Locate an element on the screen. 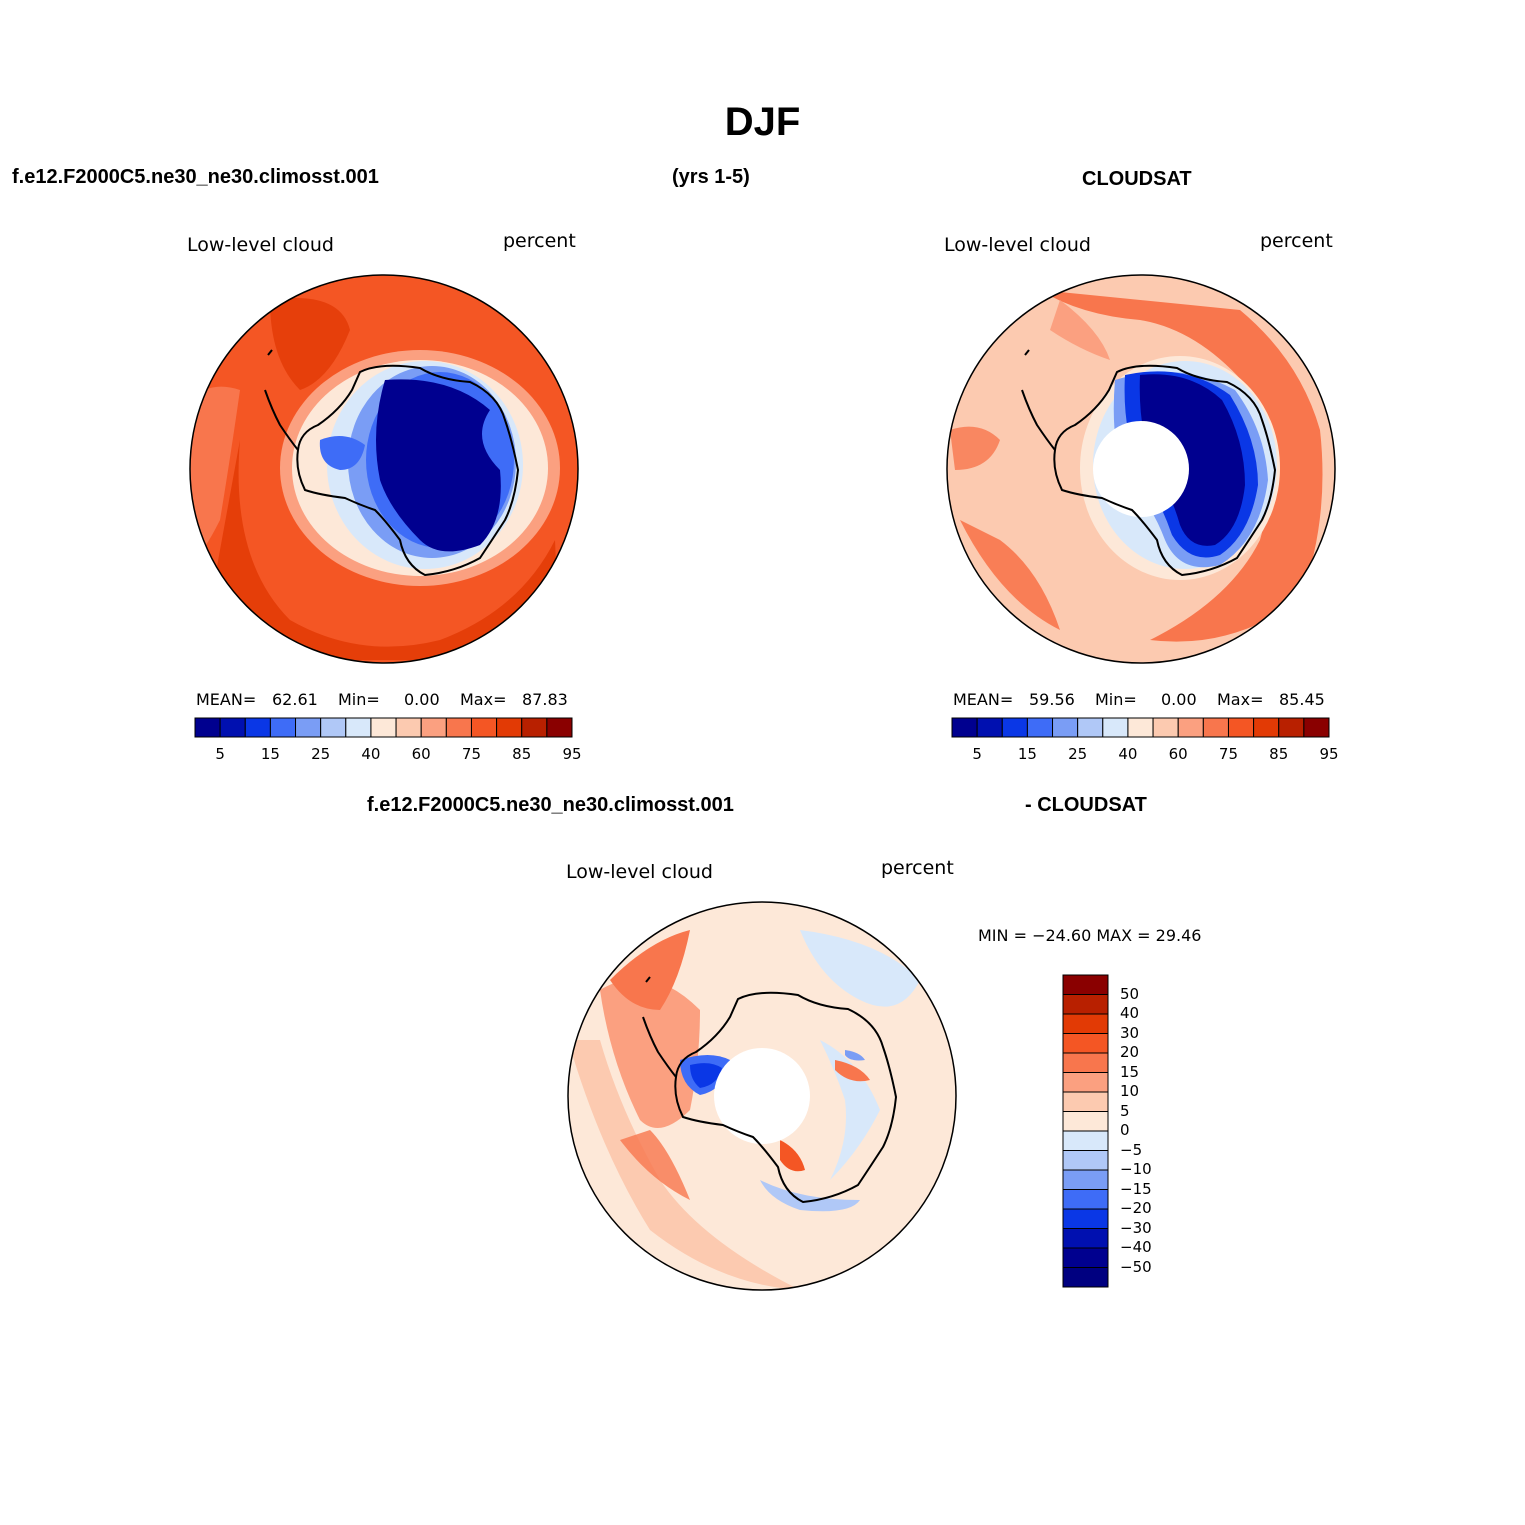 The width and height of the screenshot is (1525, 1525). panel-1-variable: Low-level cloud is located at coordinates (260, 245).